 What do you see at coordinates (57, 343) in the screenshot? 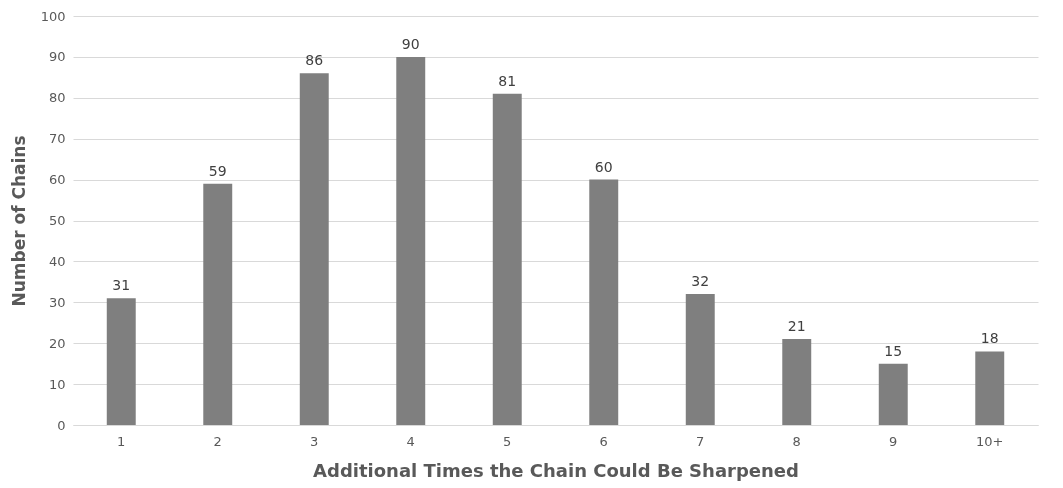
I see `y-tick-label: 20` at bounding box center [57, 343].